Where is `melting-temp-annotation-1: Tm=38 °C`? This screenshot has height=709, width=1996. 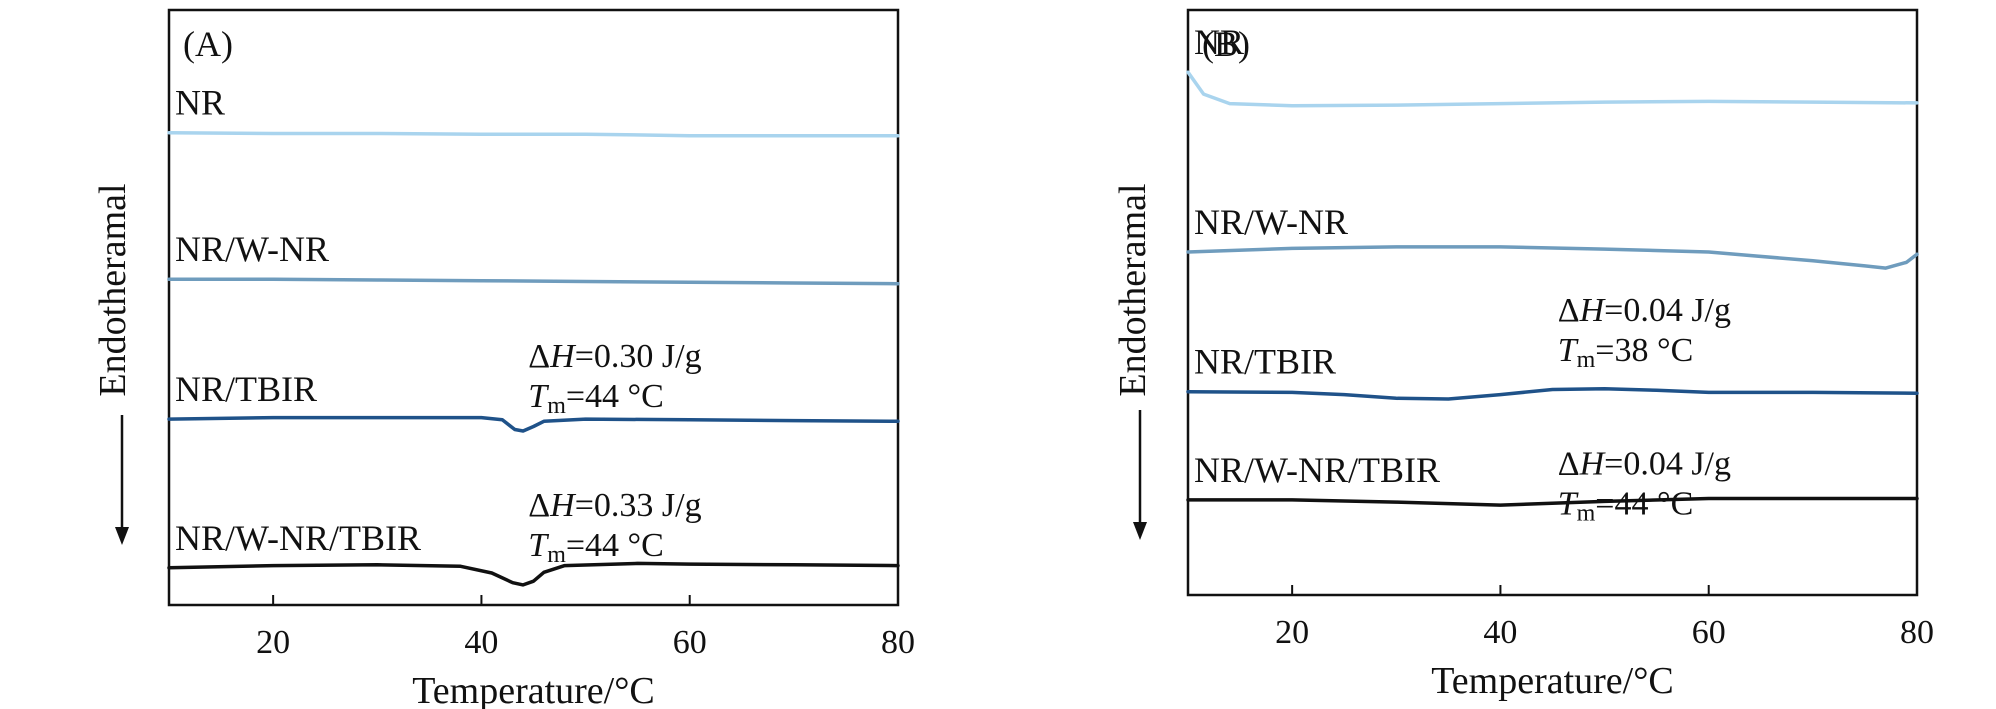 melting-temp-annotation-1: Tm=38 °C is located at coordinates (1626, 352).